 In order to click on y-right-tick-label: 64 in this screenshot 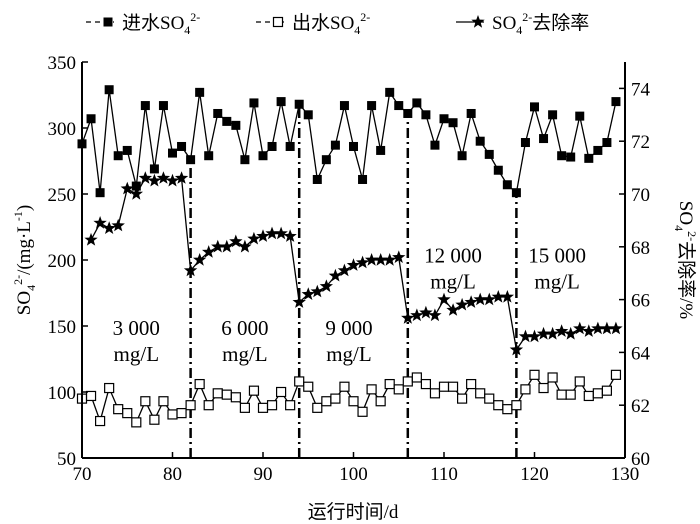, I will do `click(641, 353)`.